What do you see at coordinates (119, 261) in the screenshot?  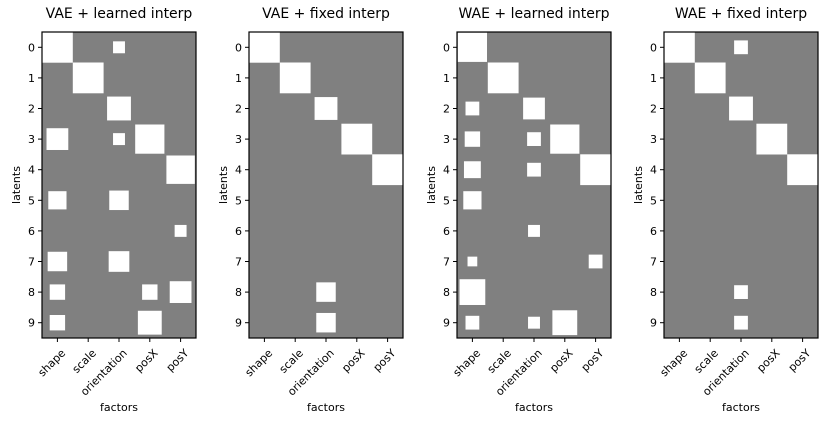 I see `hinton-cell-7-orientation` at bounding box center [119, 261].